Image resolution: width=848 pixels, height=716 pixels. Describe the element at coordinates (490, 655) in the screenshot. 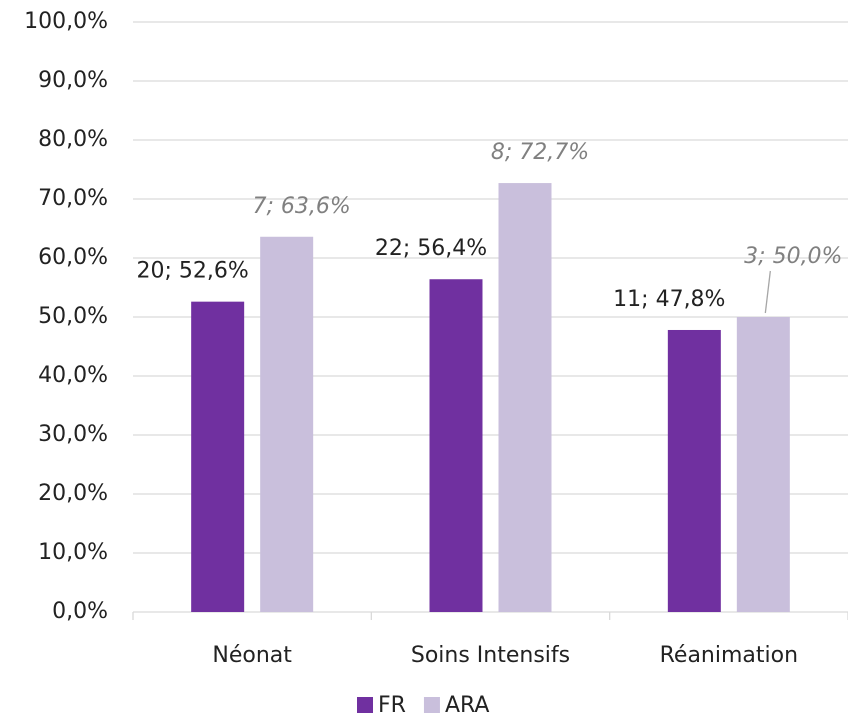

I see `x-tick-label: Soins Intensifs` at that location.